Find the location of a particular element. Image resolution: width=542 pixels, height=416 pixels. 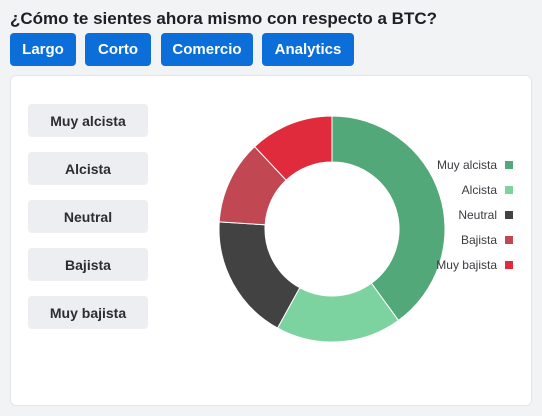

tab-largo: Largo is located at coordinates (43, 49).